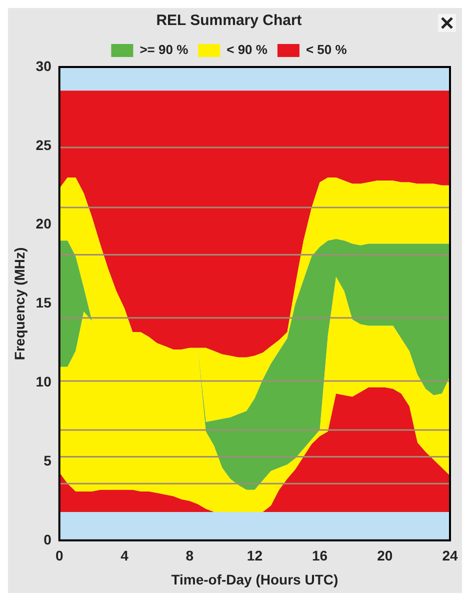 Image resolution: width=470 pixels, height=601 pixels. What do you see at coordinates (164, 50) in the screenshot?
I see `legend-label: >= 90 %` at bounding box center [164, 50].